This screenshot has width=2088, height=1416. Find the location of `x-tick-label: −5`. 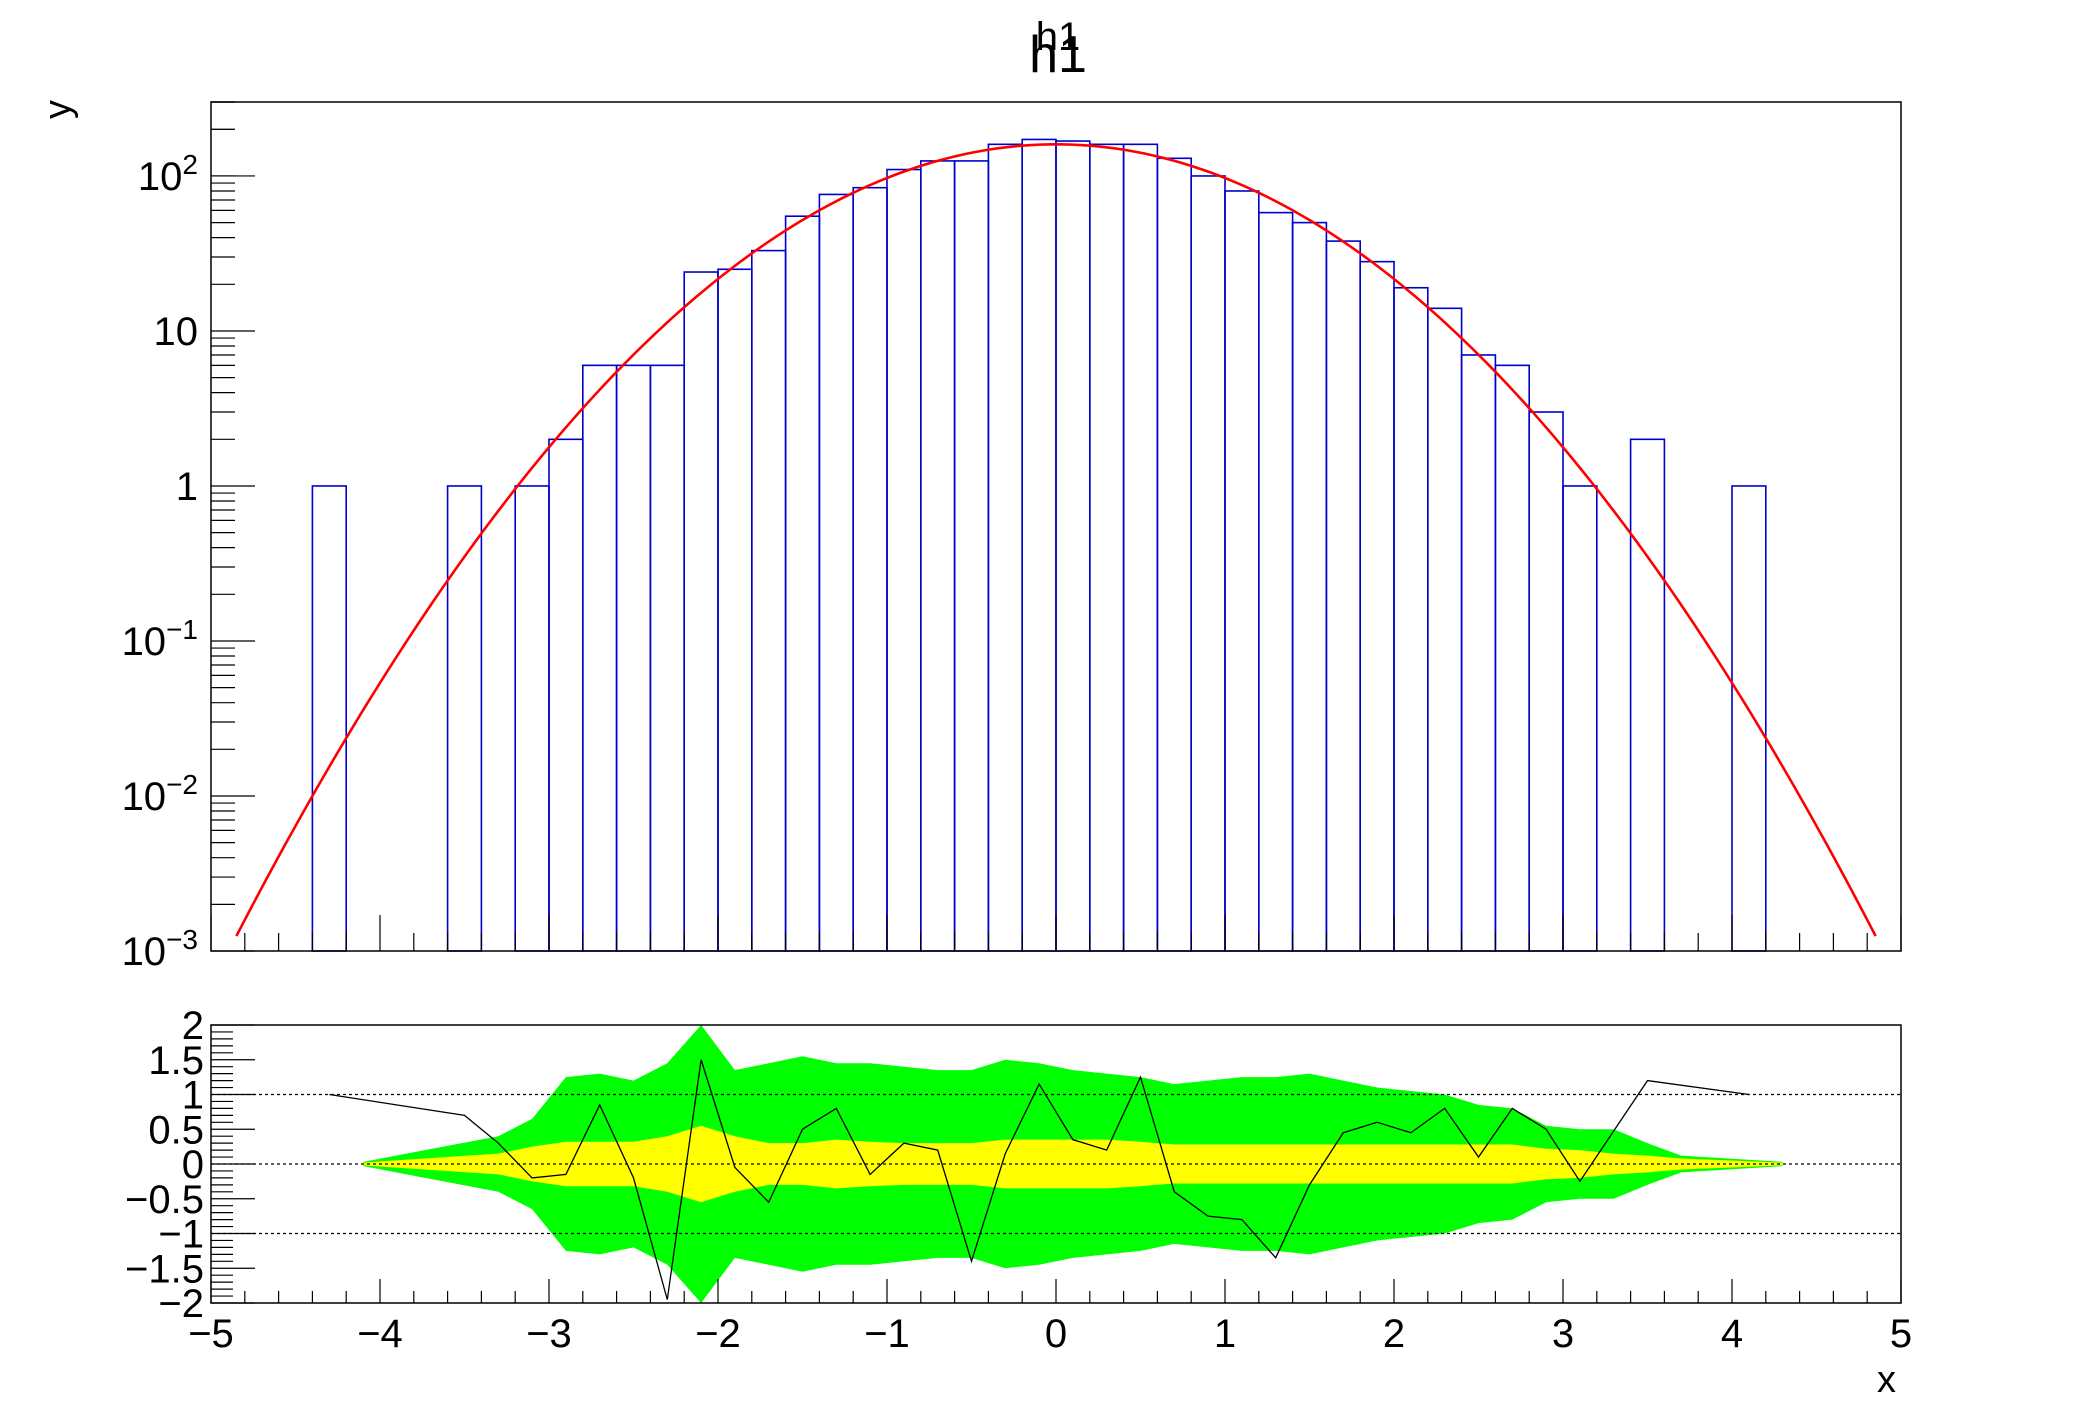

x-tick-label: −5 is located at coordinates (211, 1334).